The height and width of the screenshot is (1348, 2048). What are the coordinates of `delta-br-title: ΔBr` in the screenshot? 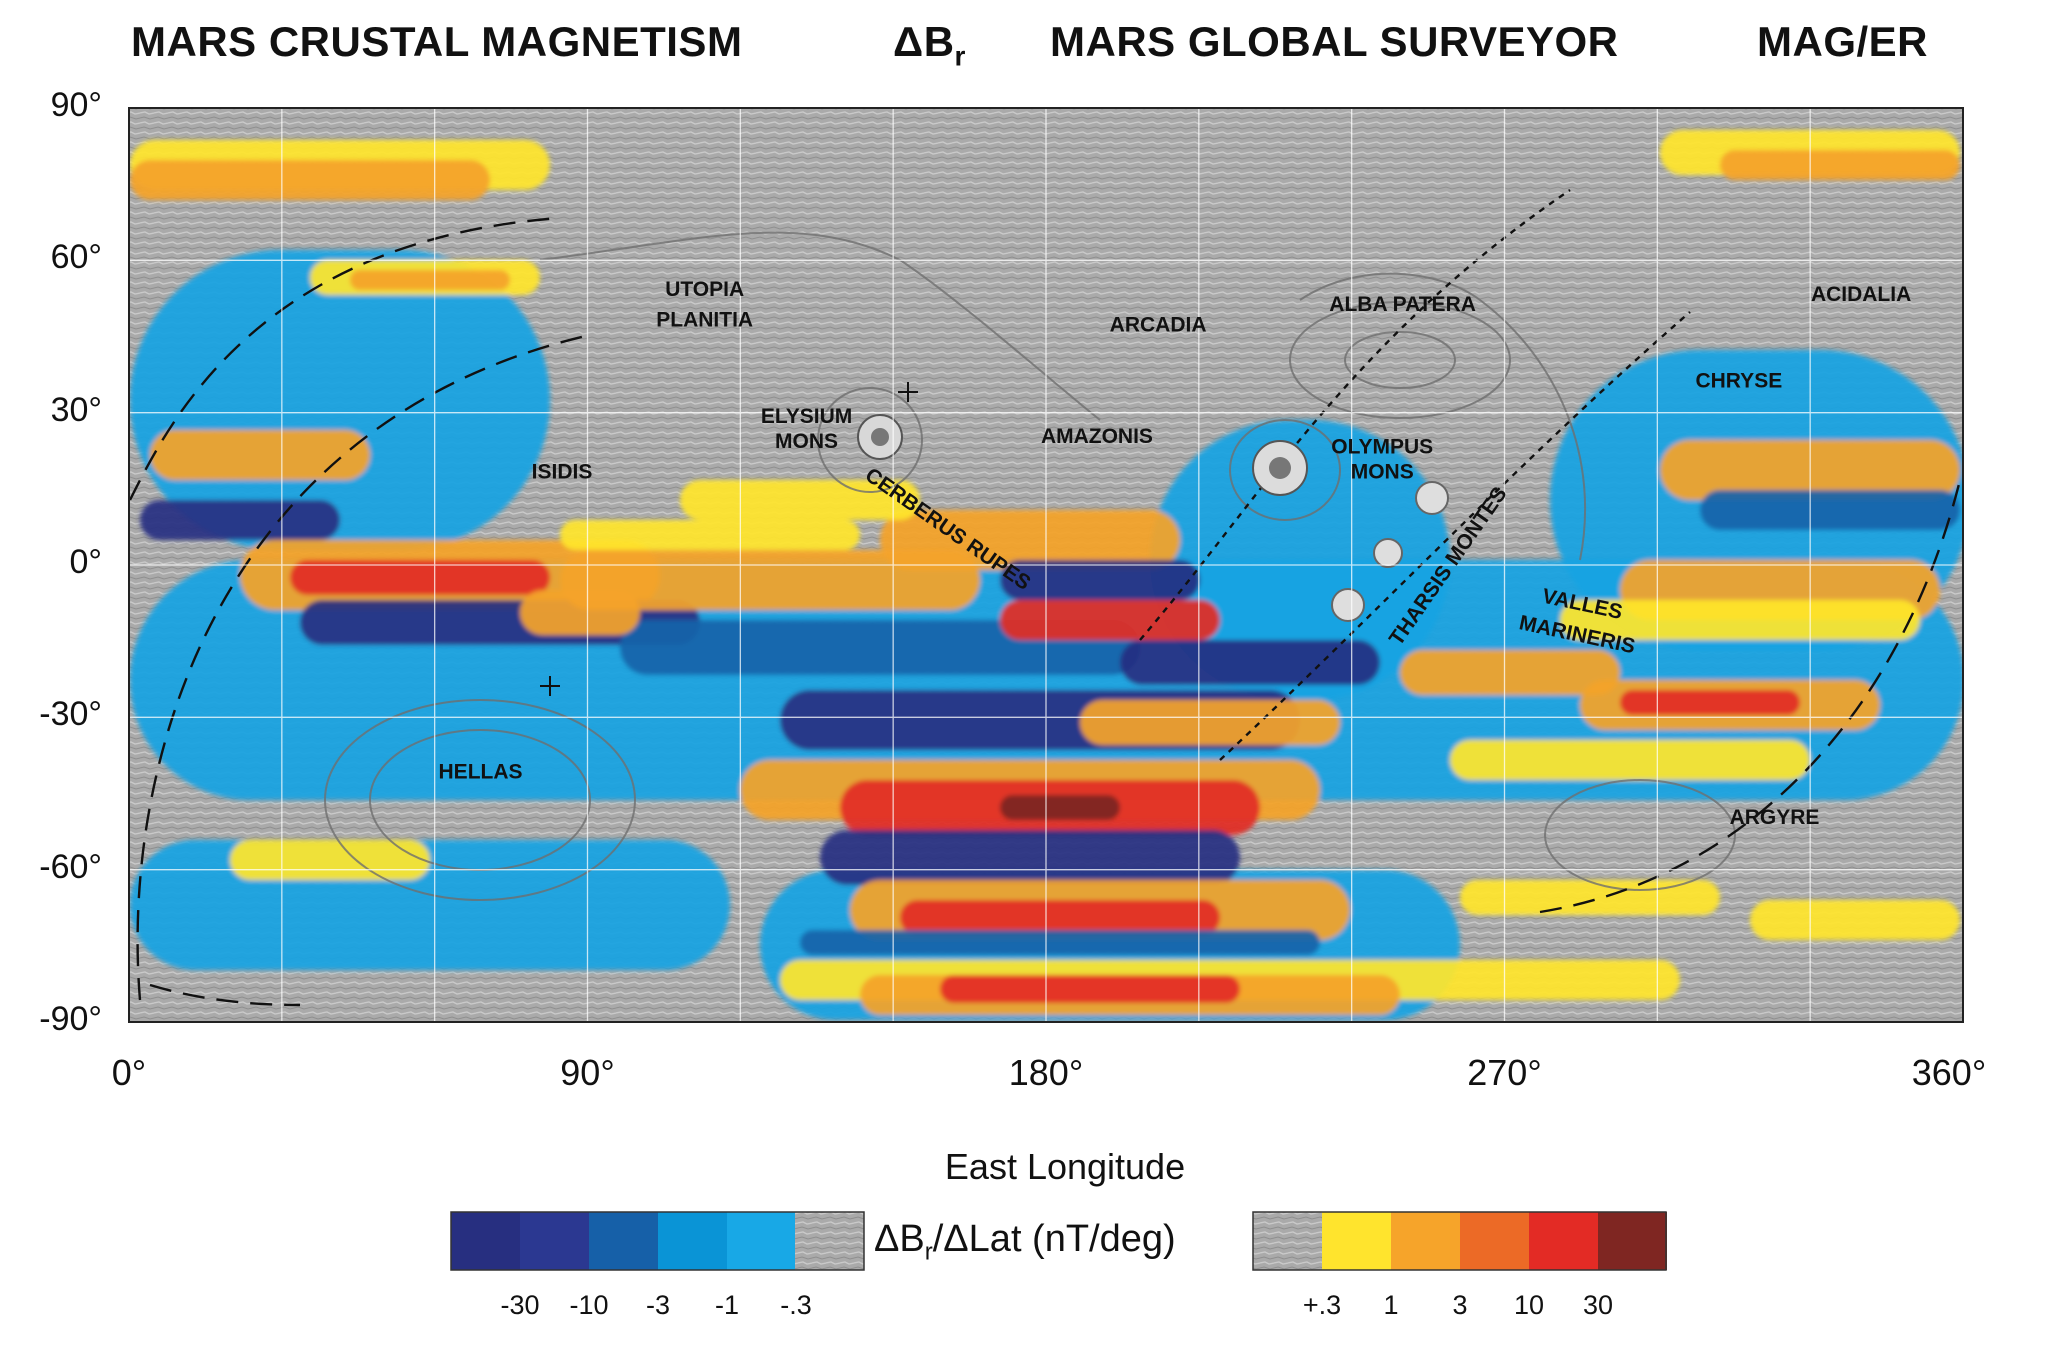 It's located at (929, 45).